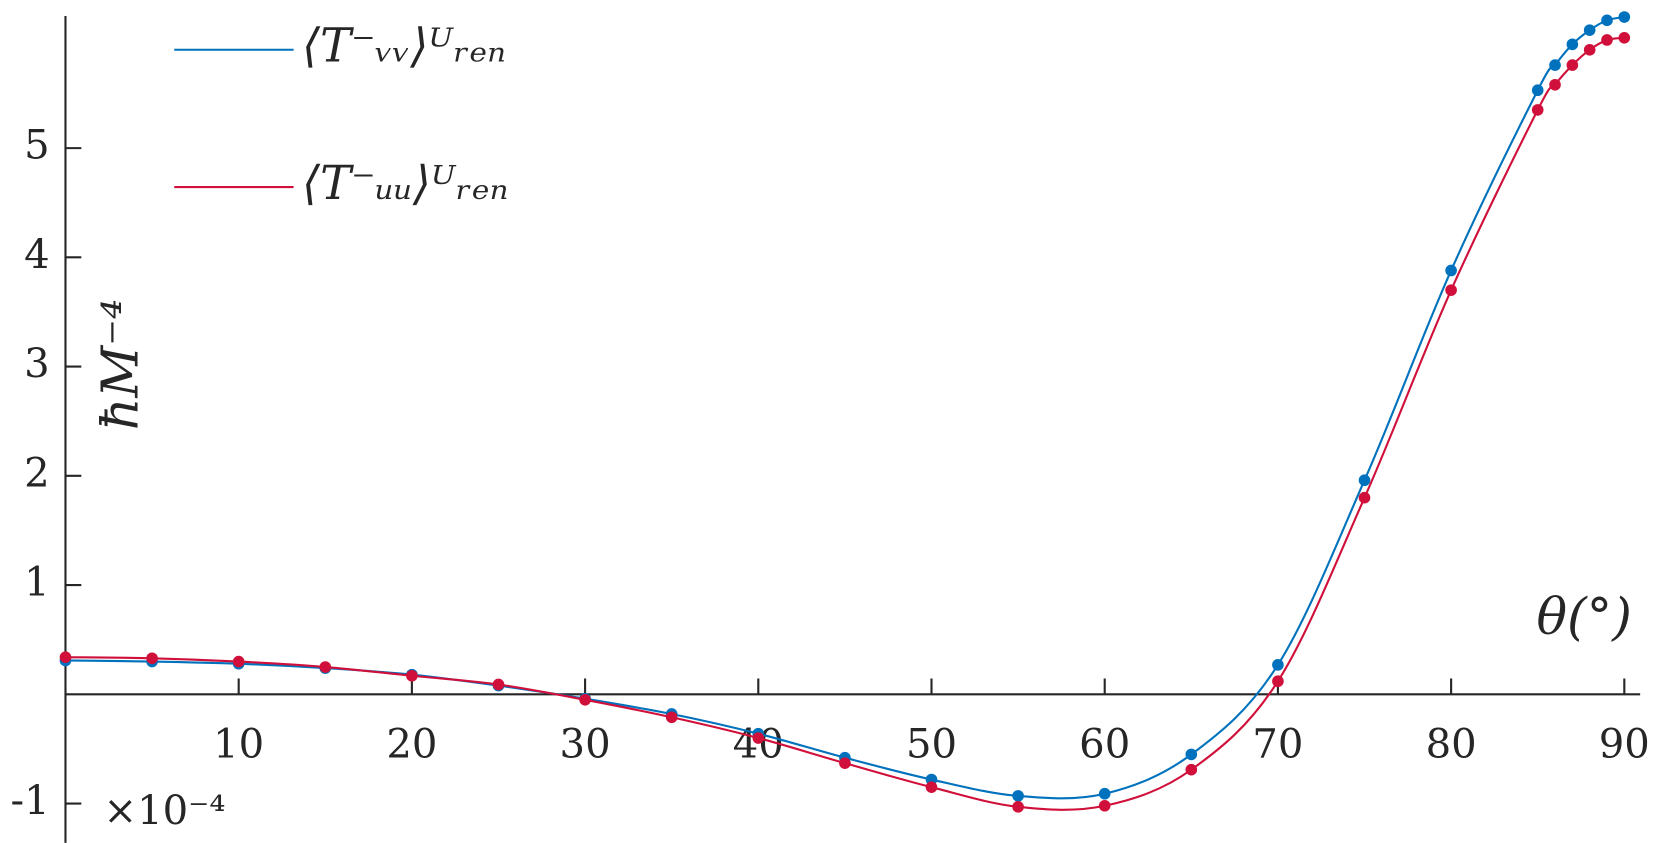  I want to click on x-axis-label: θ(°), so click(1583, 616).